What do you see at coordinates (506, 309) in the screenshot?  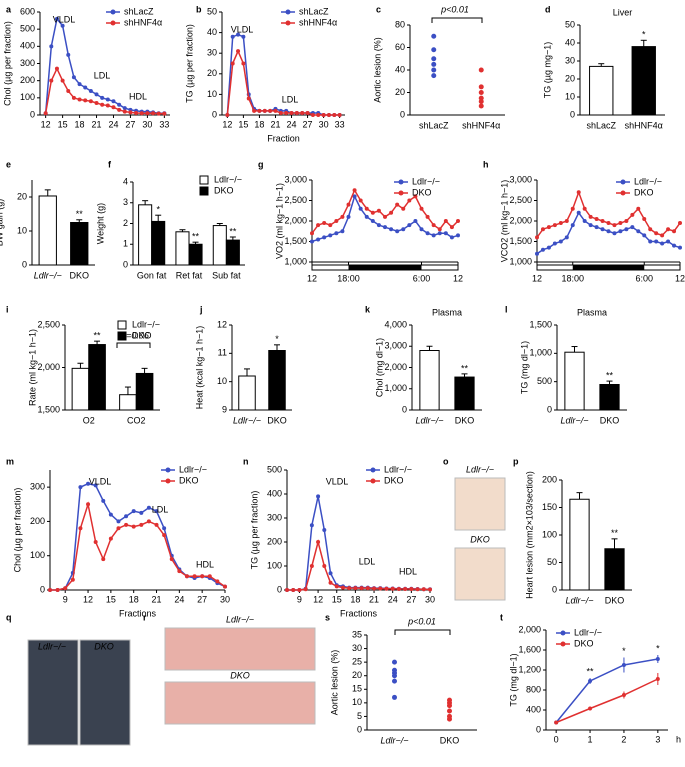 I see `panel-label: l` at bounding box center [506, 309].